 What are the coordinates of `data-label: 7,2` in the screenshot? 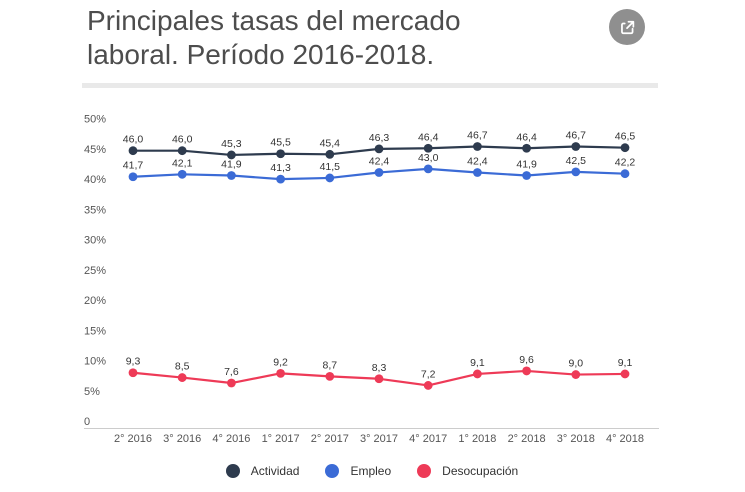 It's located at (428, 374).